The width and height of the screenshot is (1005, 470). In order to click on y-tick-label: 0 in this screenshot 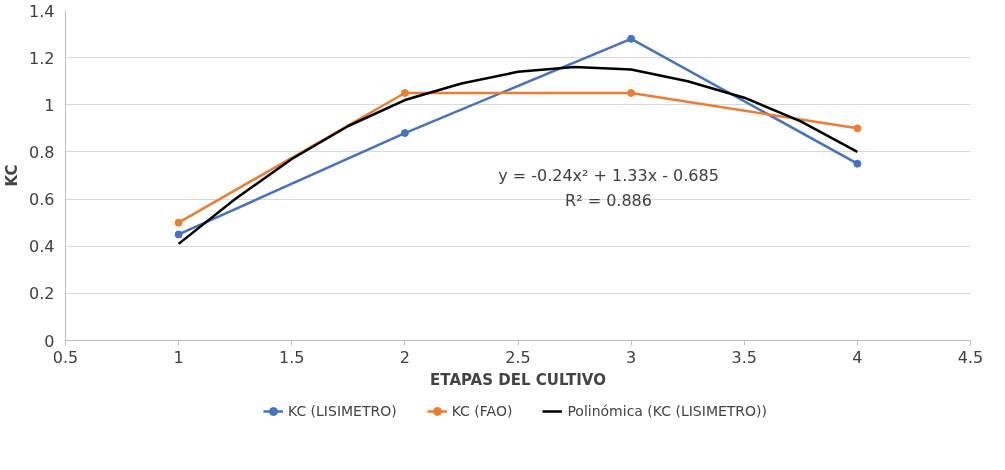, I will do `click(49, 341)`.